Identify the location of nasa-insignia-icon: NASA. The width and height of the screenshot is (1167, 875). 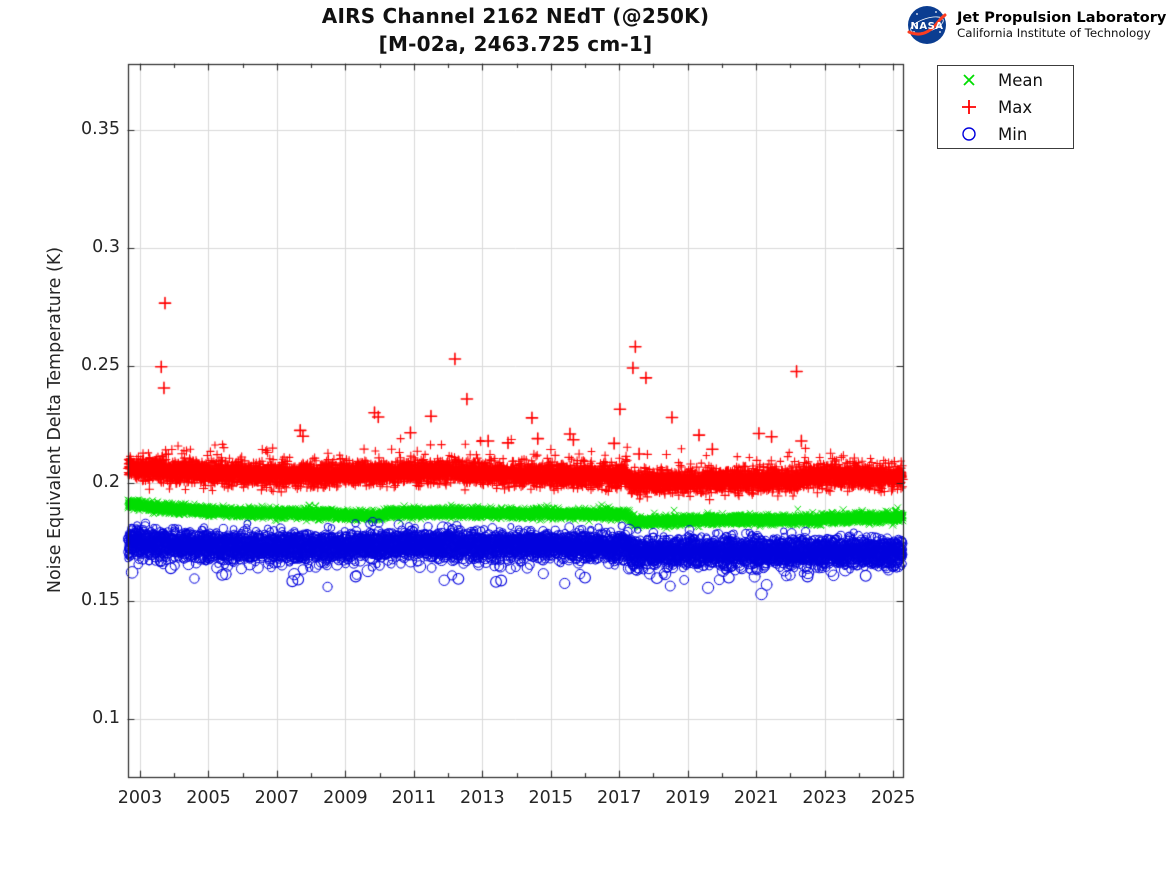
(927, 25).